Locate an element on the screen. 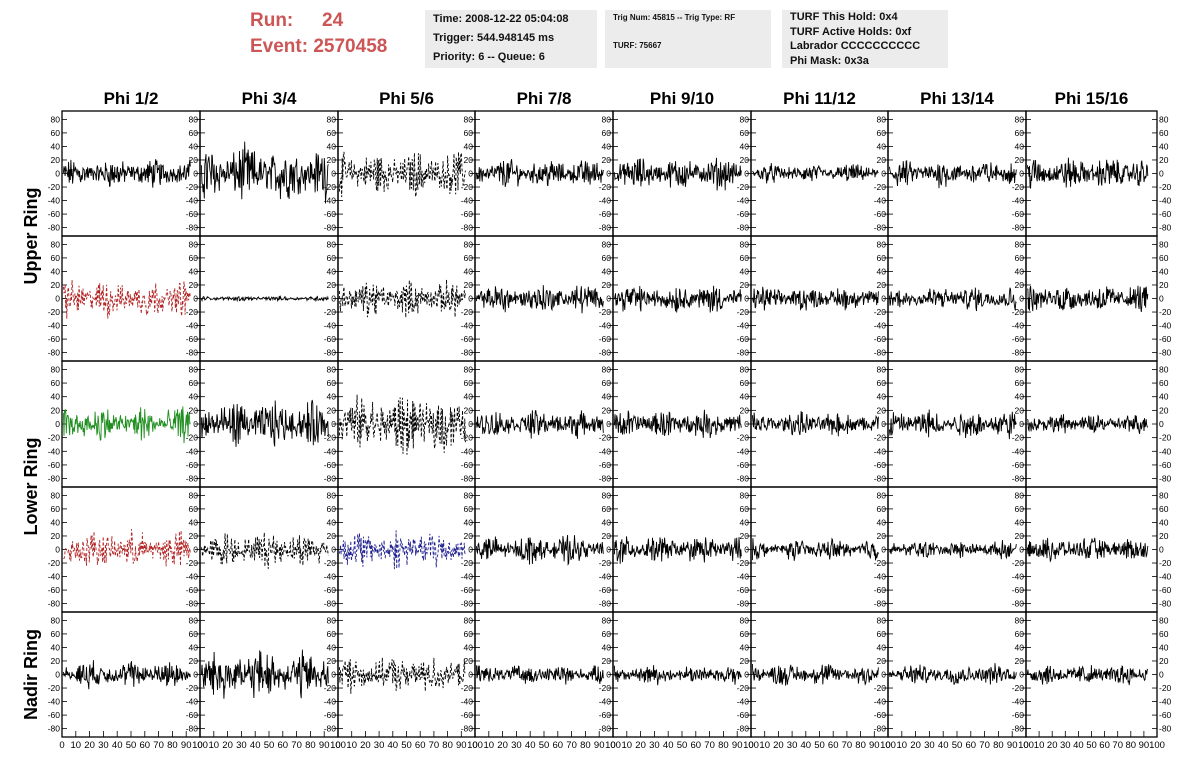 This screenshot has height=772, width=1196. x-tick-label: 30 is located at coordinates (929, 745).